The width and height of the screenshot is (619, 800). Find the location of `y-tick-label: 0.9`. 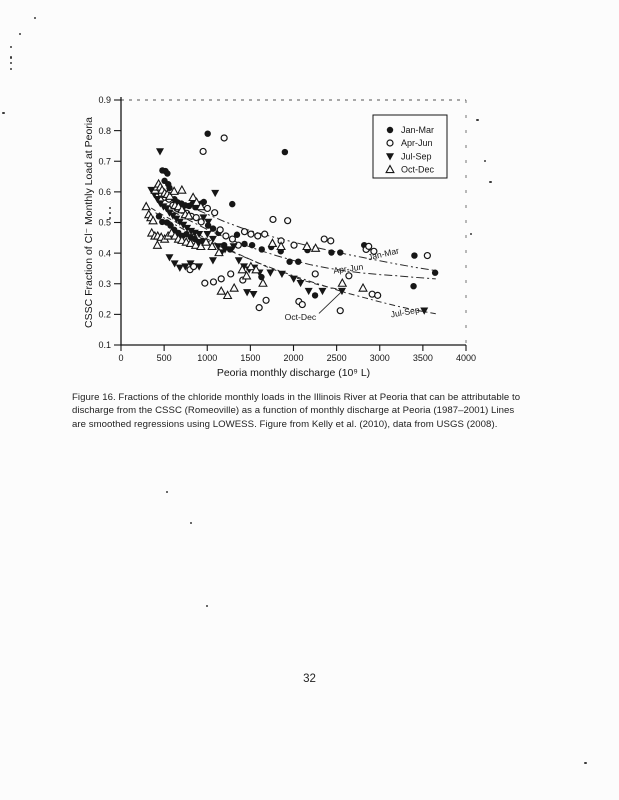

y-tick-label: 0.9 is located at coordinates (104, 100).